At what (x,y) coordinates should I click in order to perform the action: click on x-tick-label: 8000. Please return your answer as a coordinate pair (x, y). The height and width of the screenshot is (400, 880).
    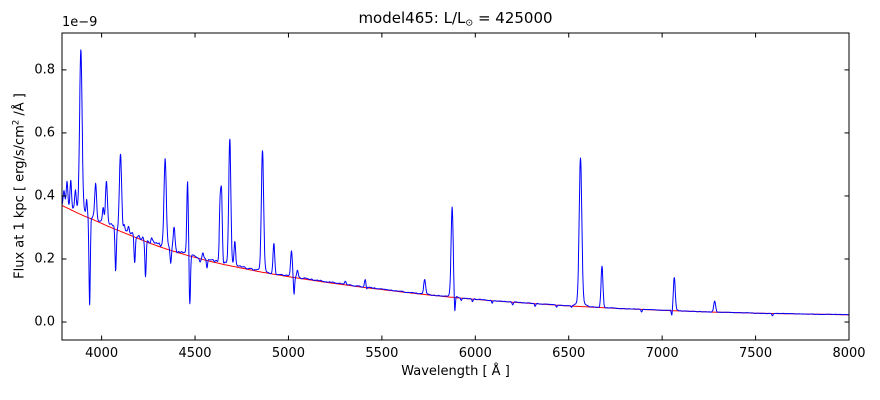
    Looking at the image, I should click on (848, 353).